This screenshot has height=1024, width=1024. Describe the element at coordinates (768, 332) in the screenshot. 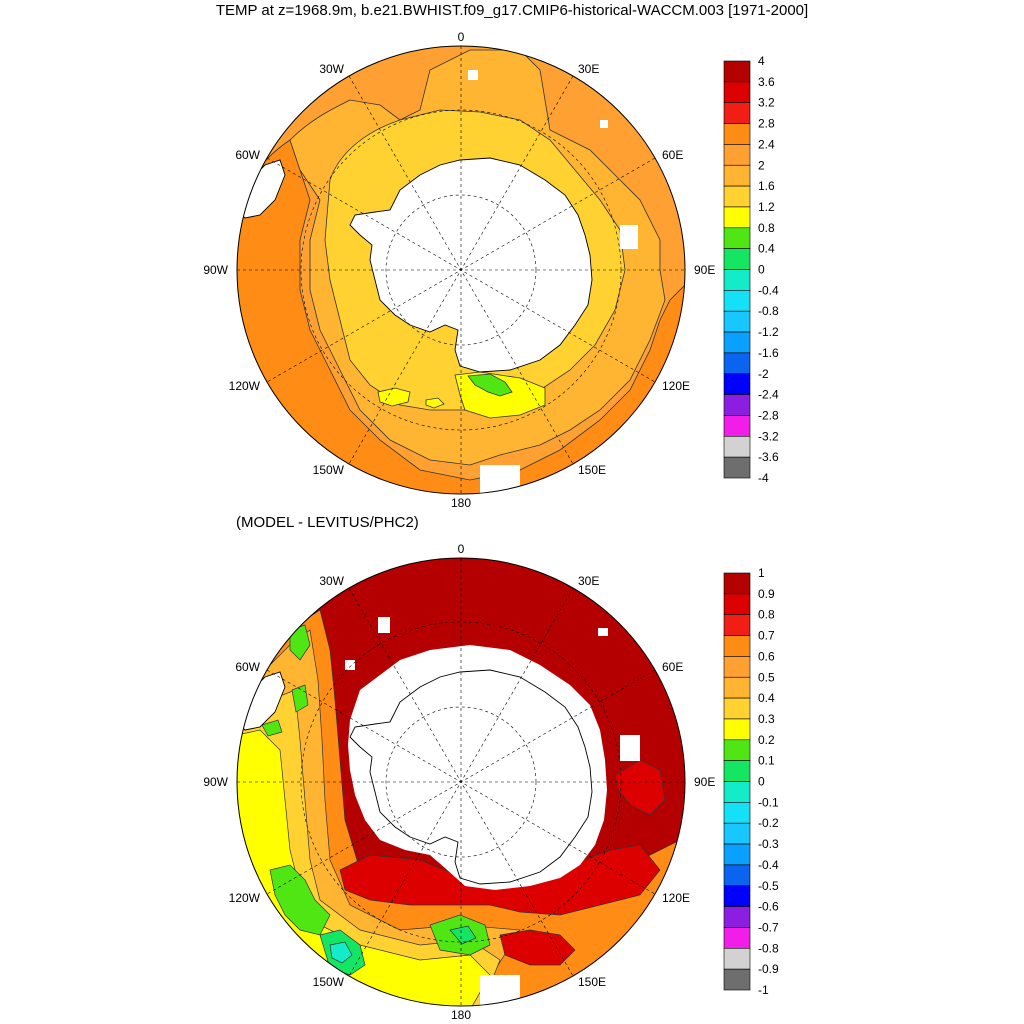

I see `colorbar-label: -1.2` at that location.